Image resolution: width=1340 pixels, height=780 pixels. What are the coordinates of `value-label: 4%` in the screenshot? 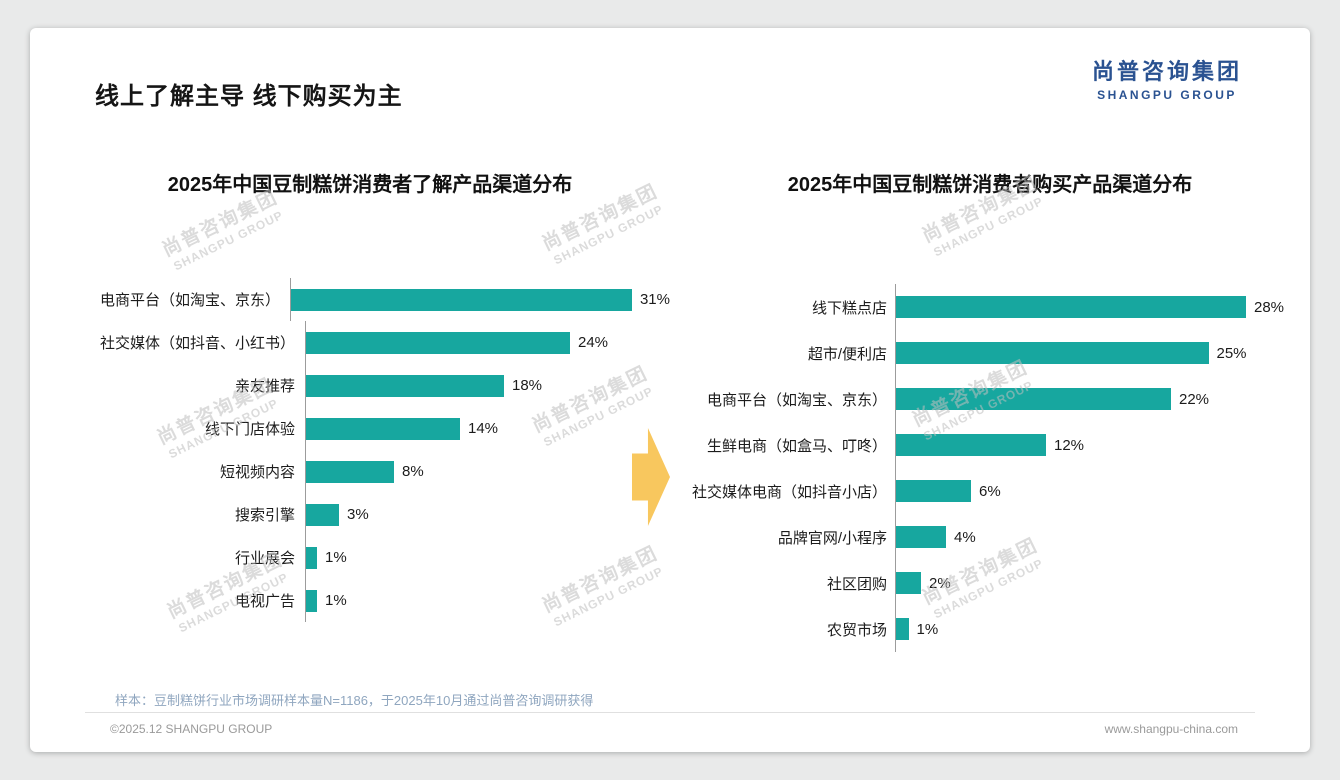 It's located at (965, 537).